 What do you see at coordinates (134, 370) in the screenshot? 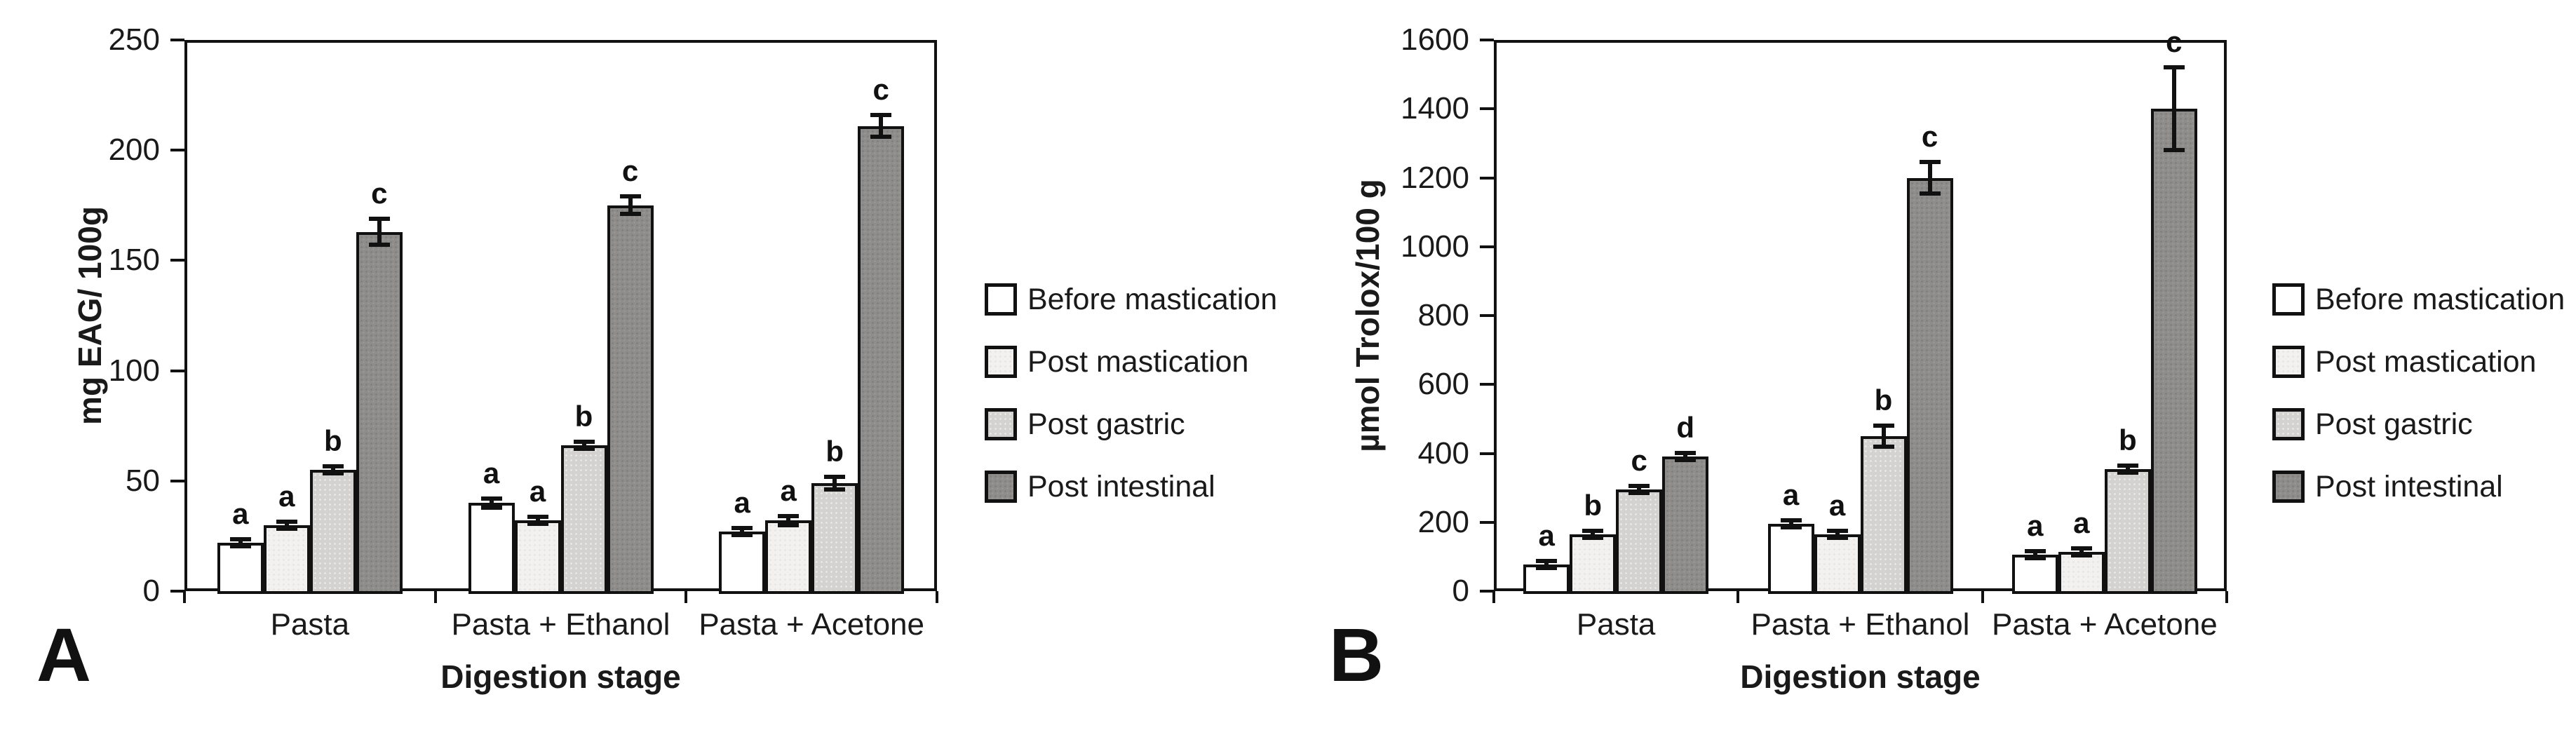
I see `y-tick-label: 100` at bounding box center [134, 370].